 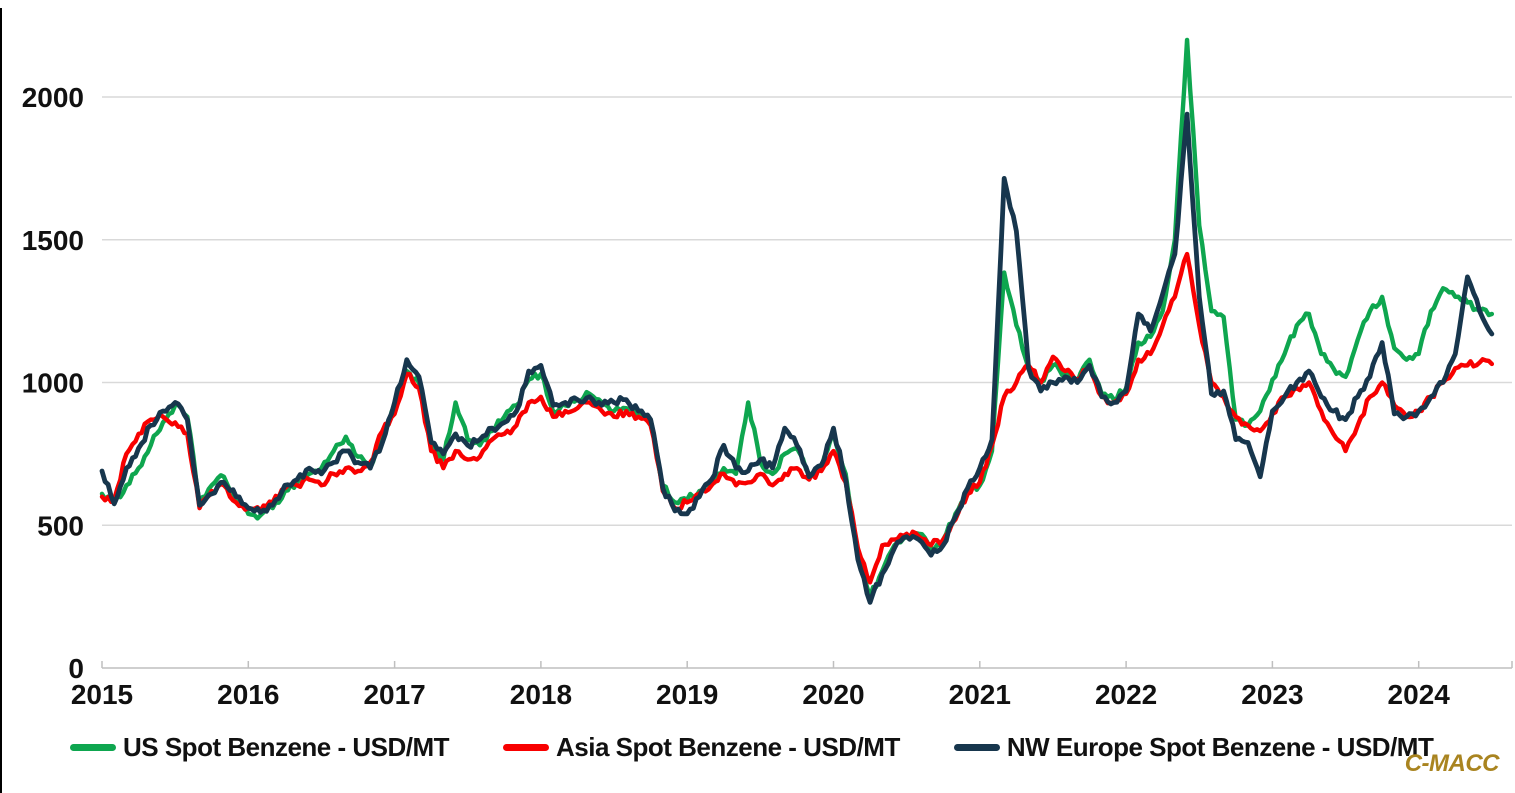 I want to click on nw-europe-series-marker-icon, so click(x=976, y=747).